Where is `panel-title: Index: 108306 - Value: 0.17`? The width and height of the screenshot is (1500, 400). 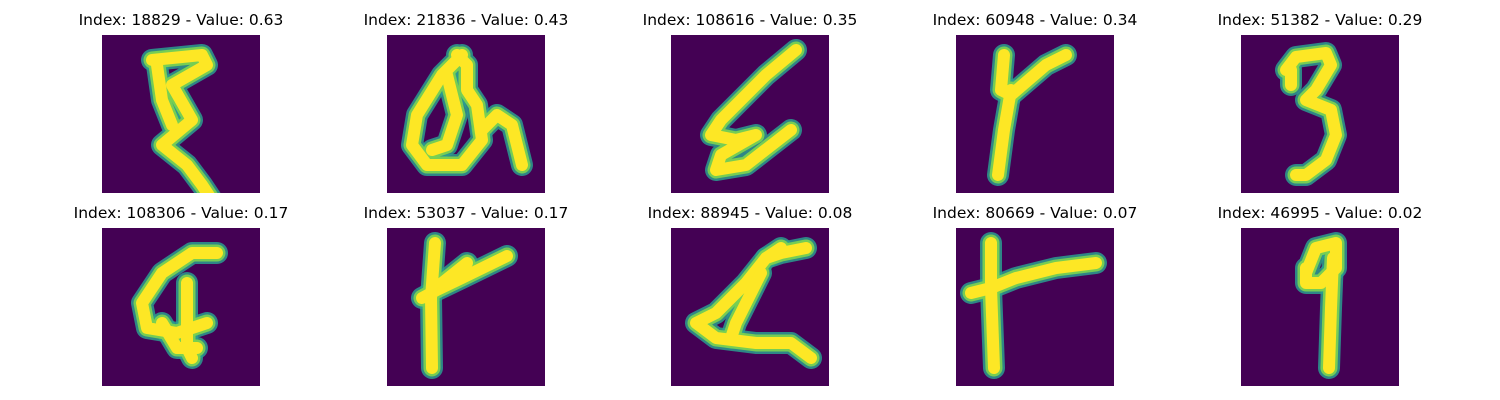 panel-title: Index: 108306 - Value: 0.17 is located at coordinates (181, 213).